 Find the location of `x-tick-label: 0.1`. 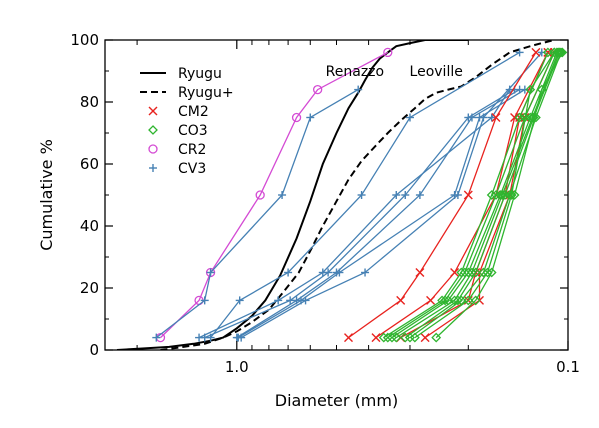

x-tick-label: 0.1 is located at coordinates (568, 367).